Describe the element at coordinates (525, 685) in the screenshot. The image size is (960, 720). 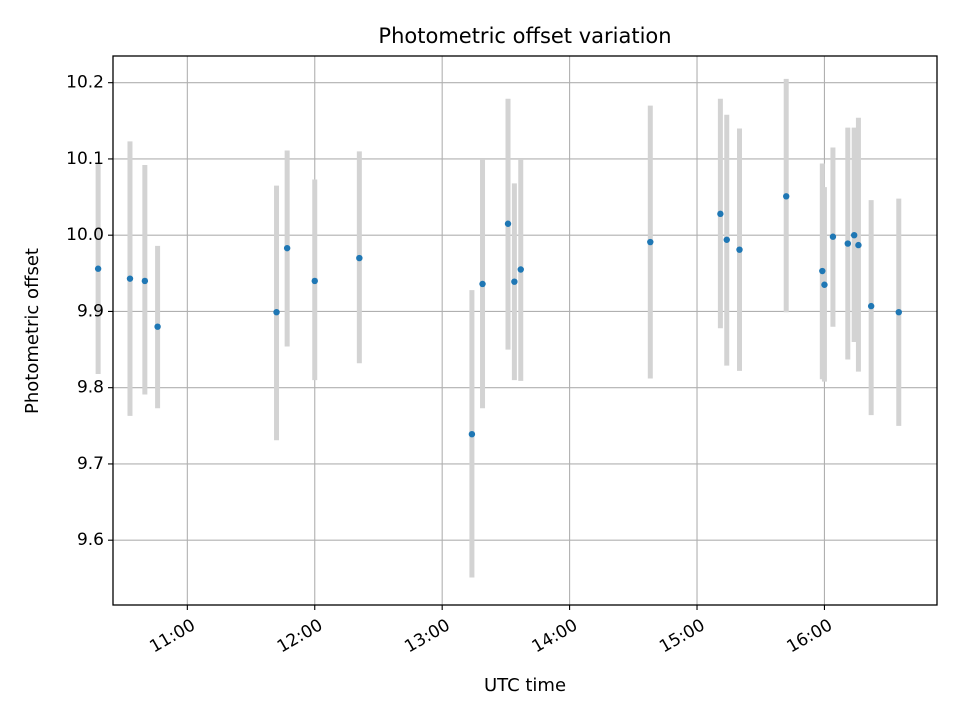
I see `x-axis-label: UTC time` at that location.